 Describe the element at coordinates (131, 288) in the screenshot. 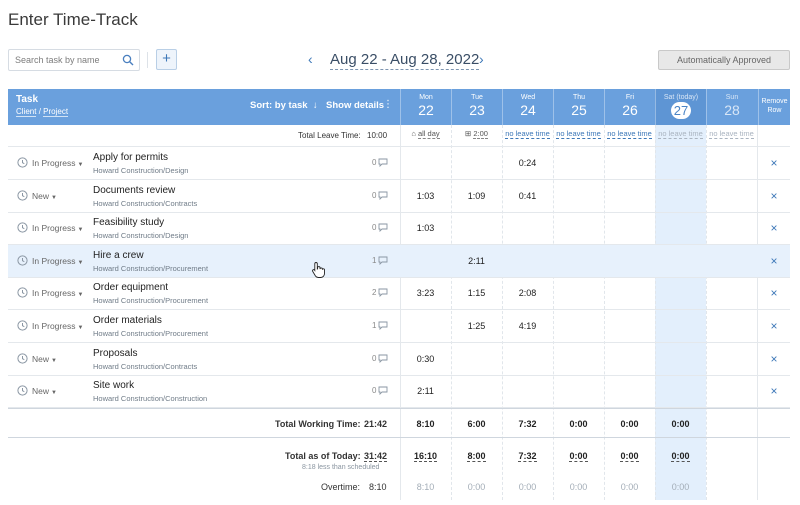

I see `task-name: Order equipment` at that location.